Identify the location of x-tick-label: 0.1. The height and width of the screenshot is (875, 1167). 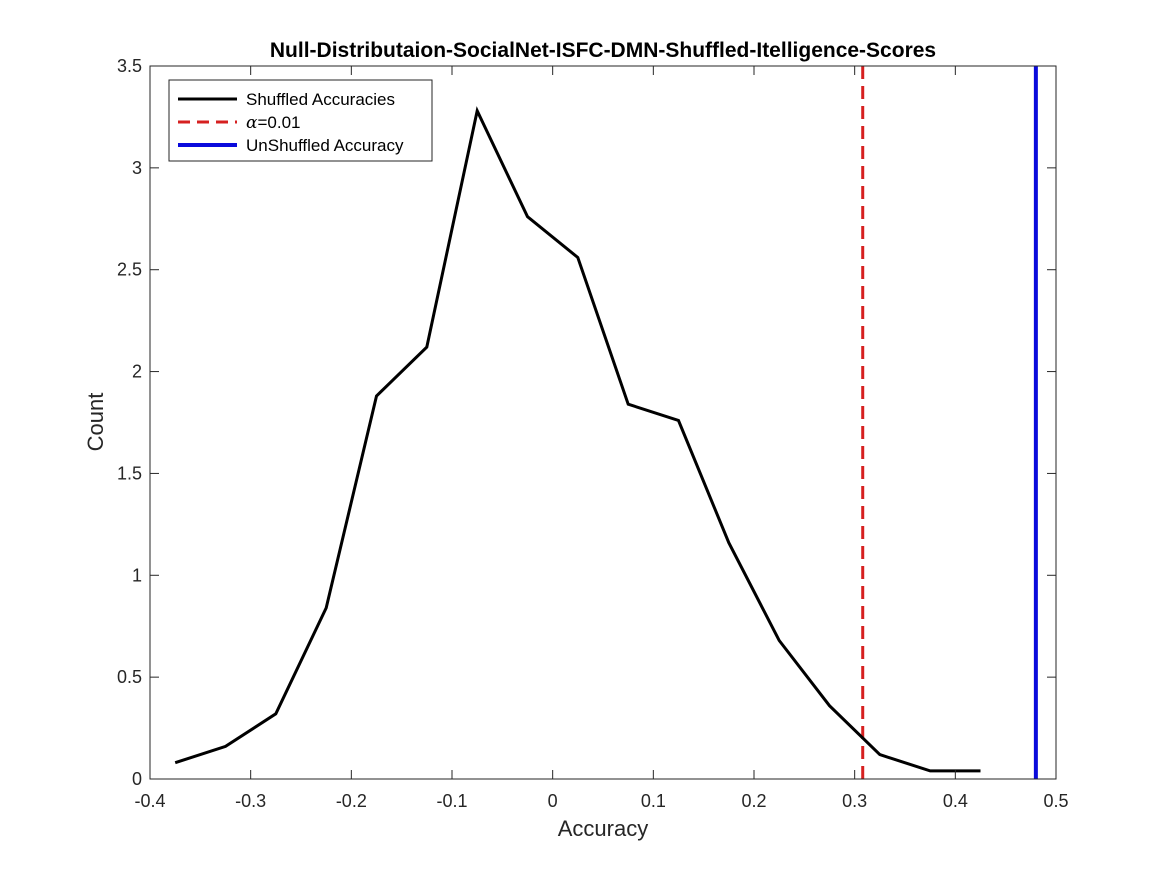
(653, 801).